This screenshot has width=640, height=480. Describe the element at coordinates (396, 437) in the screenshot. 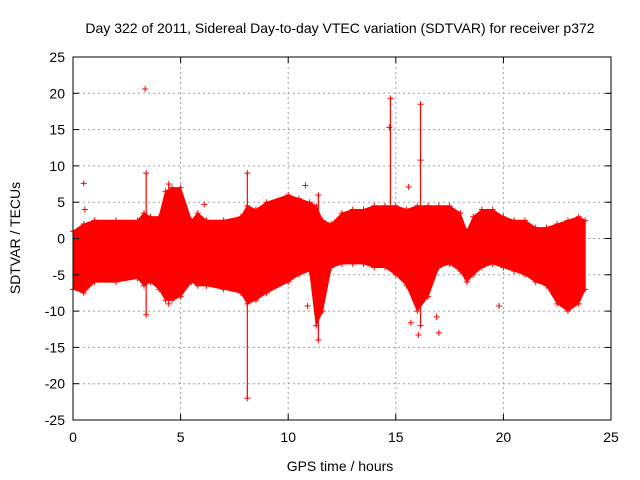

I see `x-tick-label: 15` at that location.